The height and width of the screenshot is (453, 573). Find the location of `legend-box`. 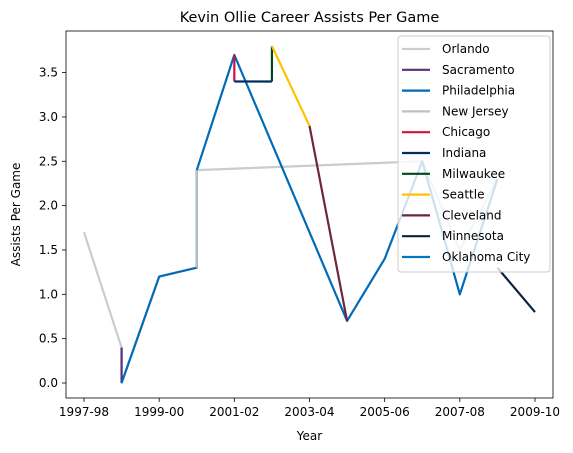

legend-box is located at coordinates (474, 154).